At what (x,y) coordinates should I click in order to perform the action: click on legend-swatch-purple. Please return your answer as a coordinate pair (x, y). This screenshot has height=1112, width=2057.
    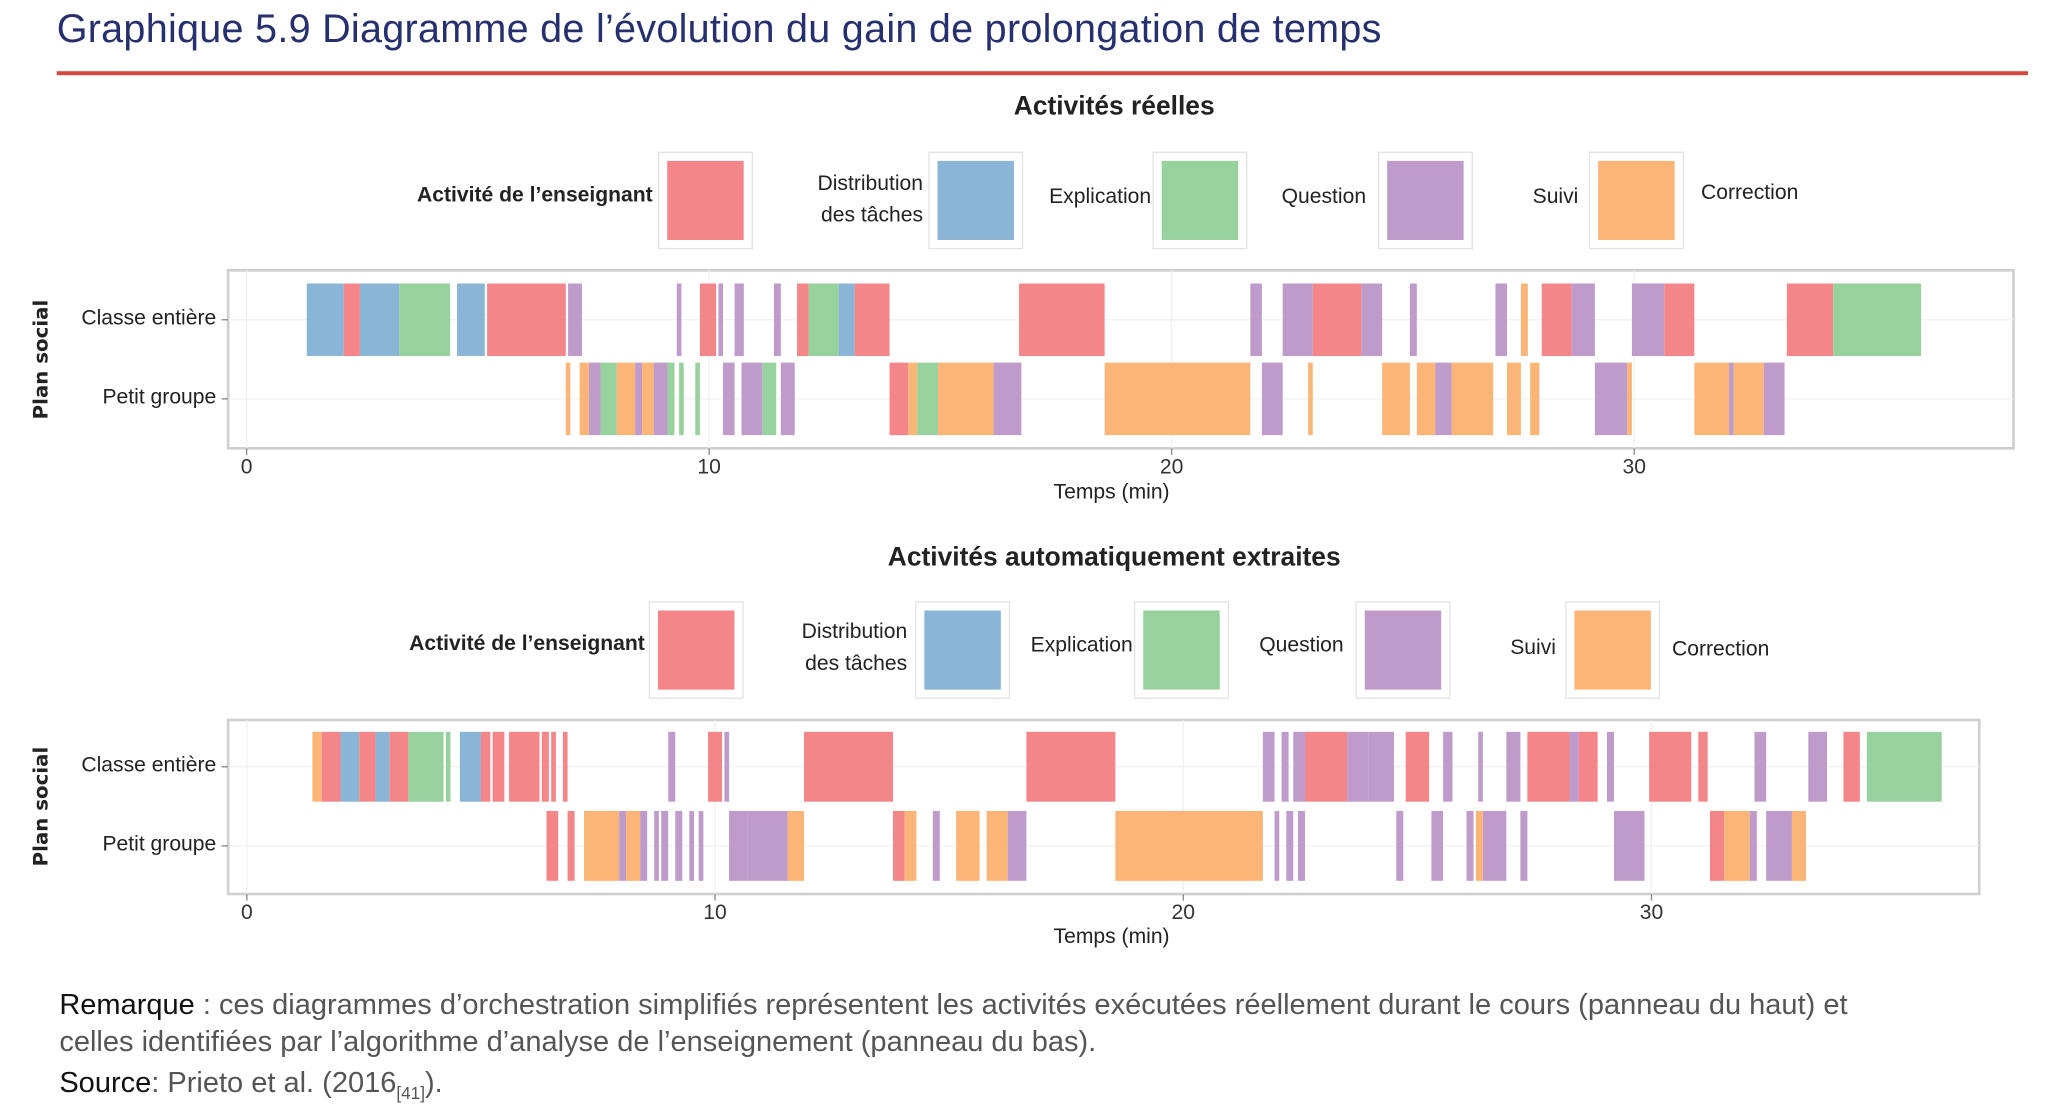
    Looking at the image, I should click on (1425, 200).